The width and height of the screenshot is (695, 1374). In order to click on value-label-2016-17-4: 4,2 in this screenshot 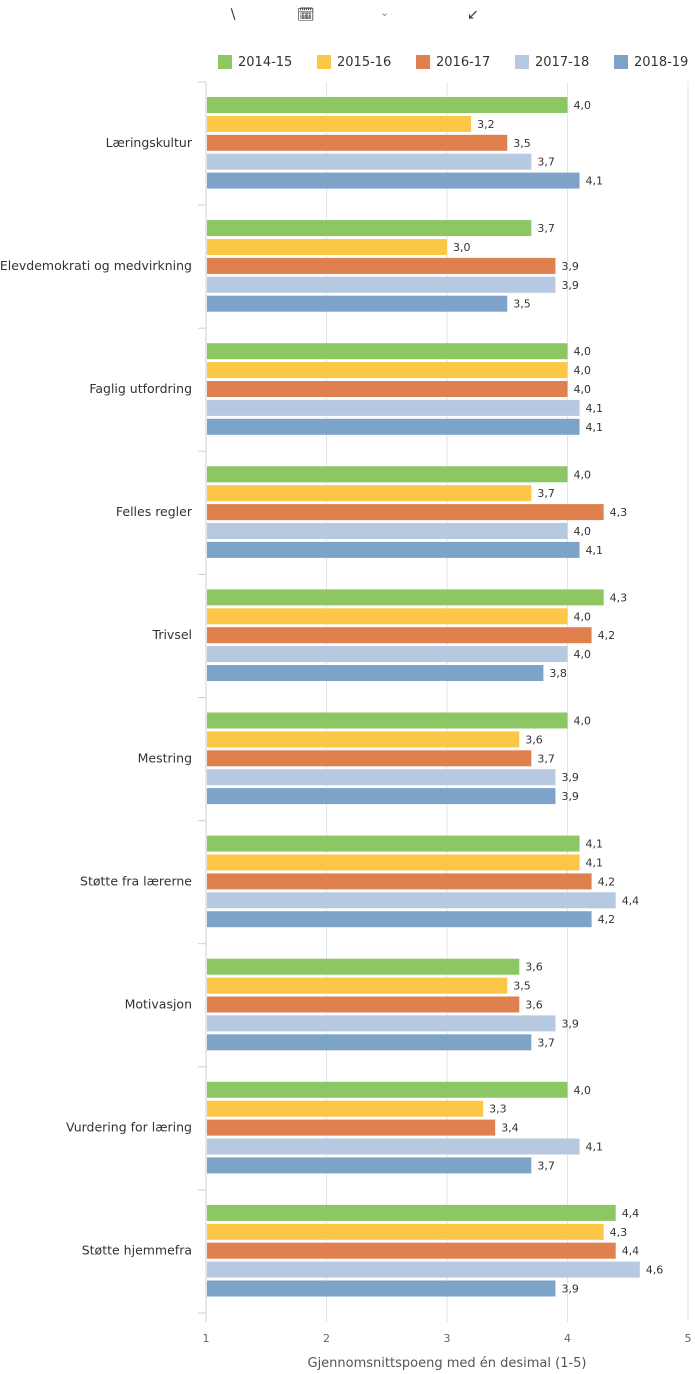, I will do `click(607, 635)`.